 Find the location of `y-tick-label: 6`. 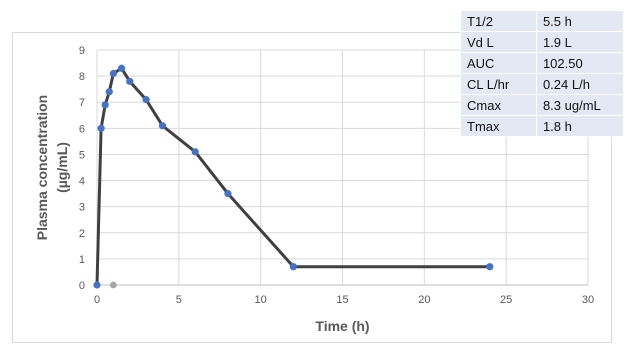

y-tick-label: 6 is located at coordinates (82, 129).